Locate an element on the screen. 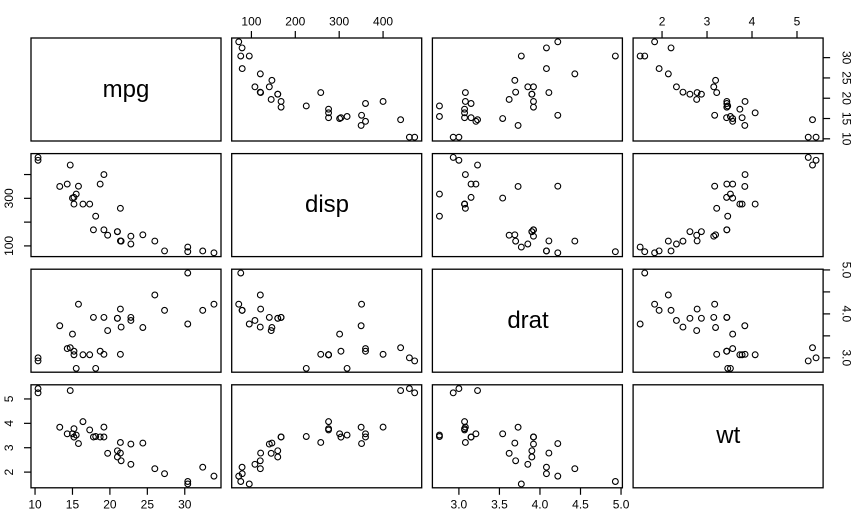 The image size is (868, 525). scatter-panel-mpg-vs-drat is located at coordinates (527, 89).